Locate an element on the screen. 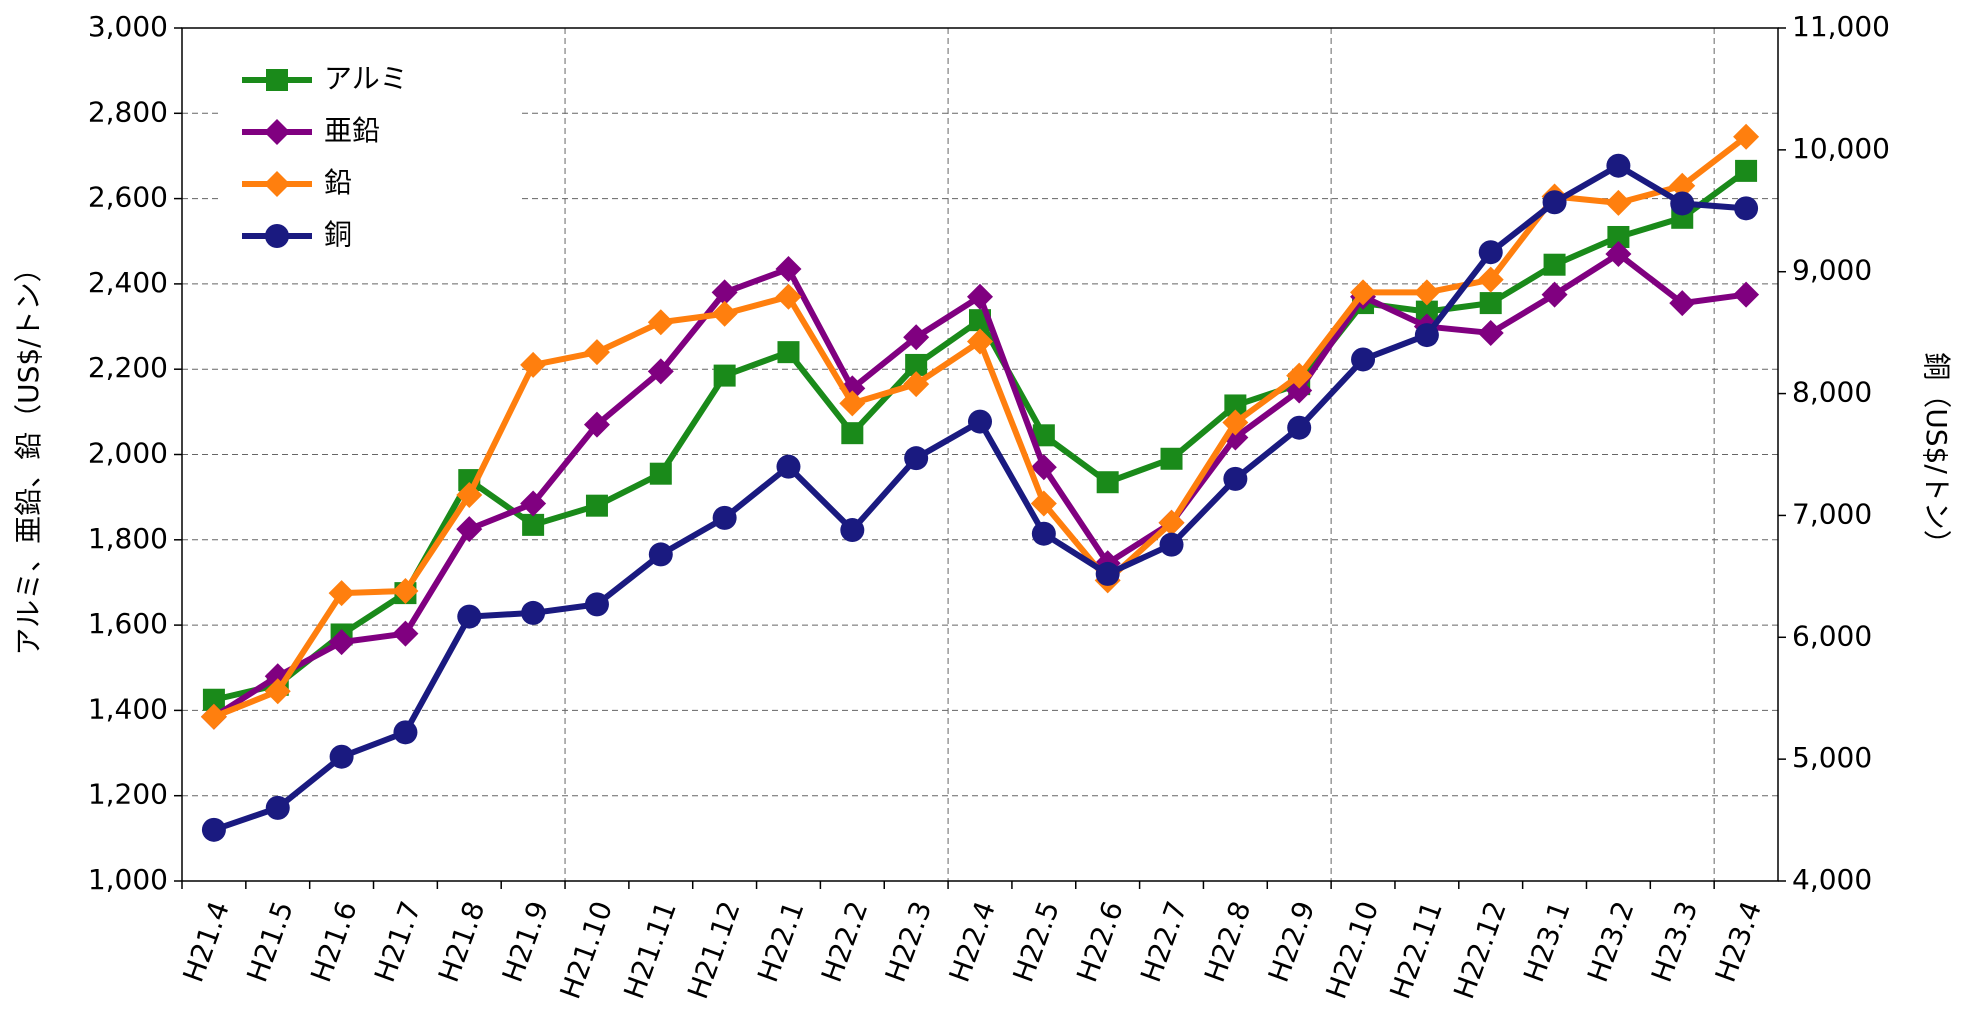 Image resolution: width=1963 pixels, height=1021 pixels. y-axis-title: アルミ、亜鉛、鉛（US$/トン） is located at coordinates (28, 454).